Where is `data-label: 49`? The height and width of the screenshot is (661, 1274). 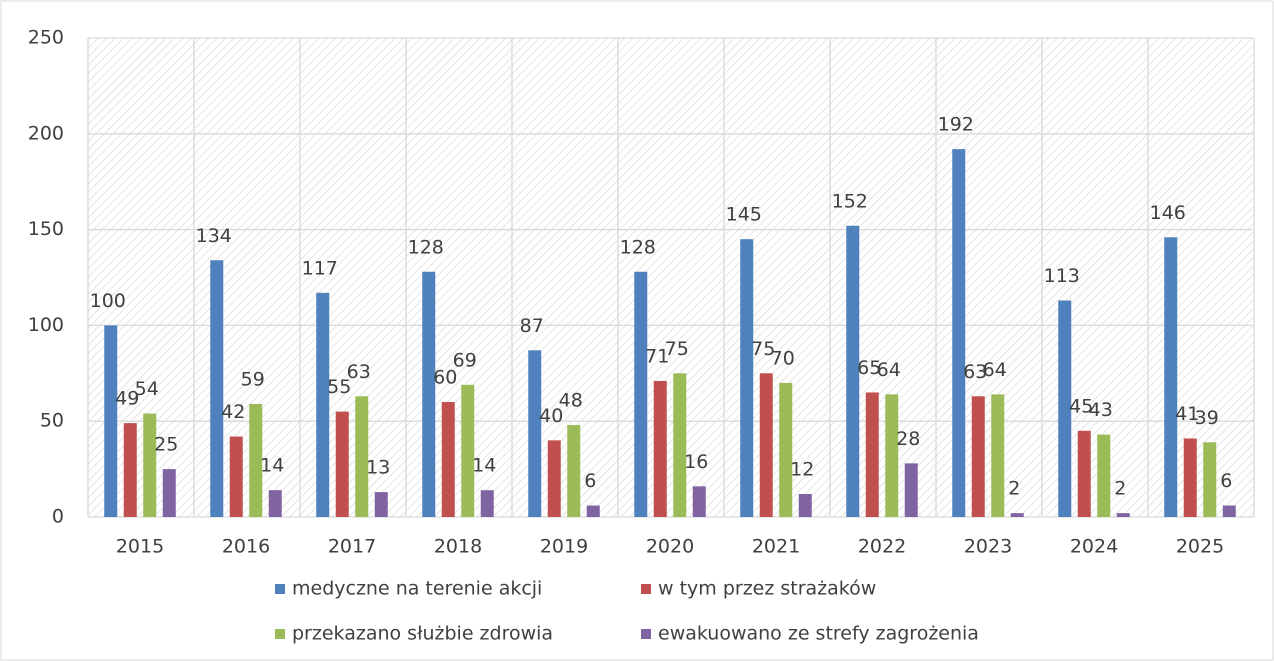 data-label: 49 is located at coordinates (127, 399).